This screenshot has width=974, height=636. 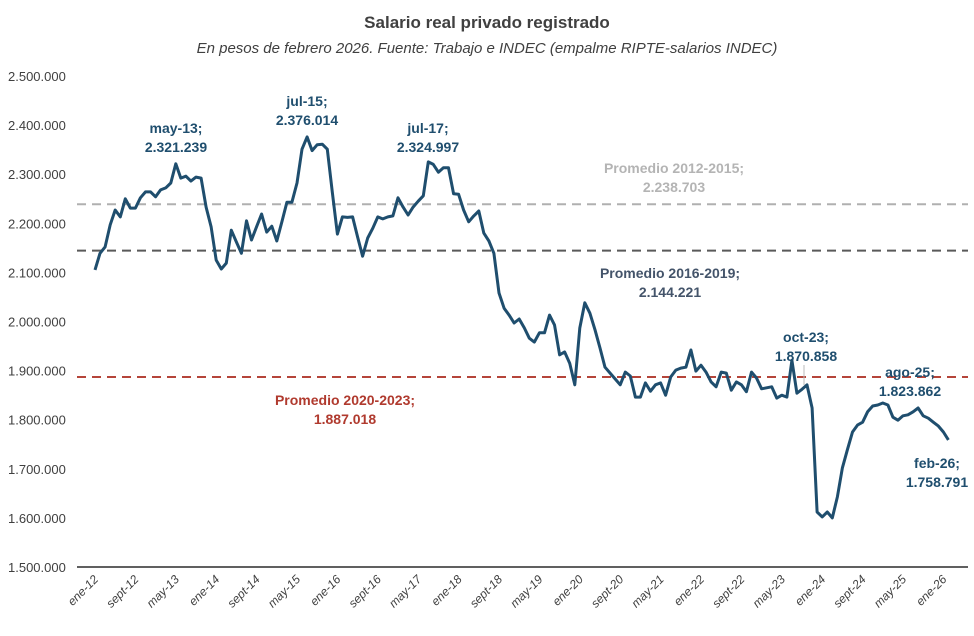 What do you see at coordinates (37, 76) in the screenshot?
I see `y-tick-label: 2.500.000` at bounding box center [37, 76].